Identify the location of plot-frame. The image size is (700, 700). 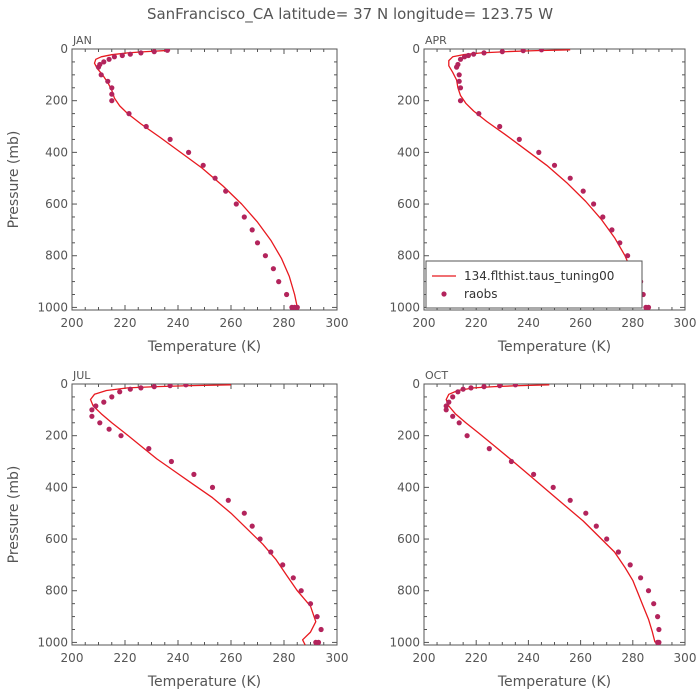
(554, 514).